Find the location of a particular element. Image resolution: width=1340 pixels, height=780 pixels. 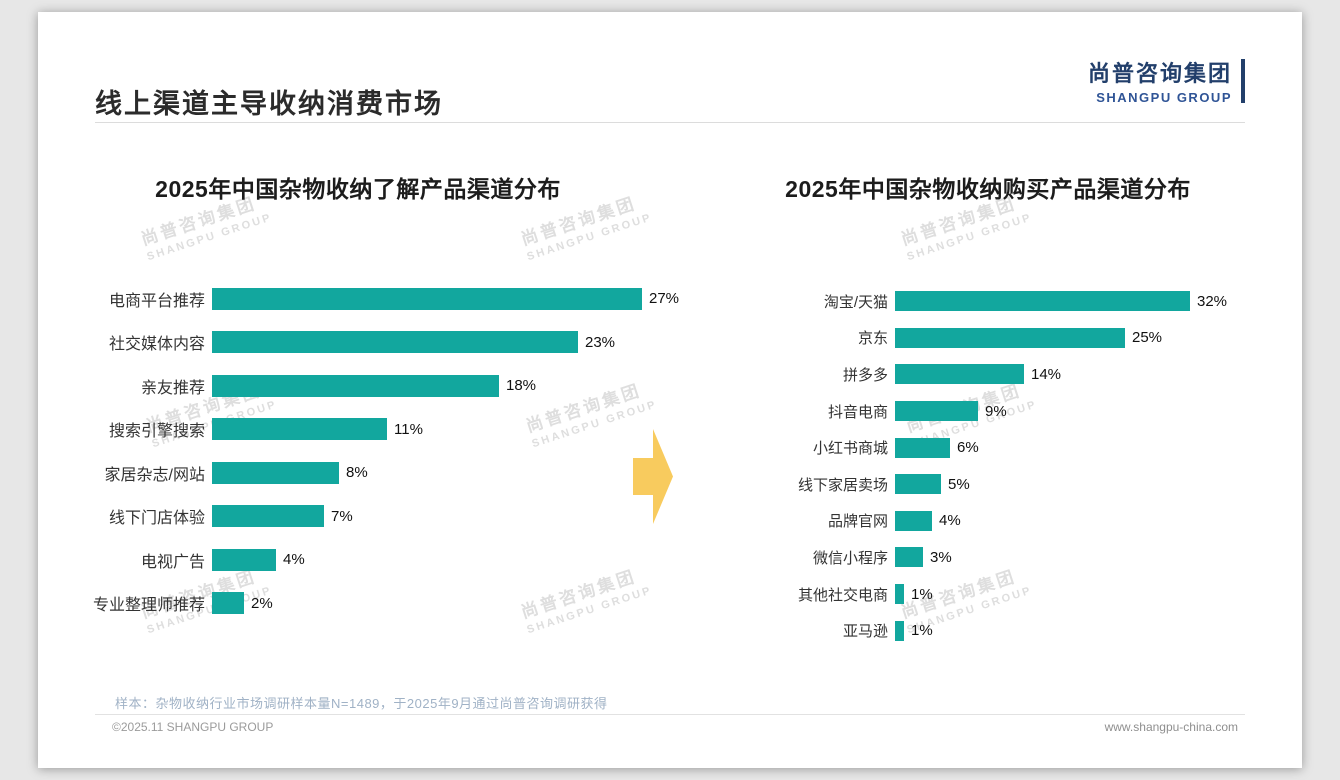

value-label: 9% is located at coordinates (996, 411).